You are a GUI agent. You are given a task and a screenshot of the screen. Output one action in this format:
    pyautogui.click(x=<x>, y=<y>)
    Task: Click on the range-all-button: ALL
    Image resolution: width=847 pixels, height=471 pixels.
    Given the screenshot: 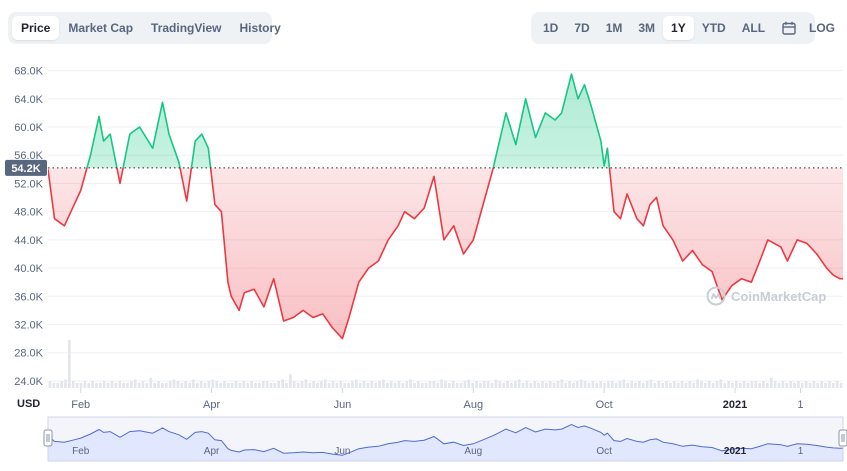 What is the action you would take?
    pyautogui.click(x=753, y=28)
    